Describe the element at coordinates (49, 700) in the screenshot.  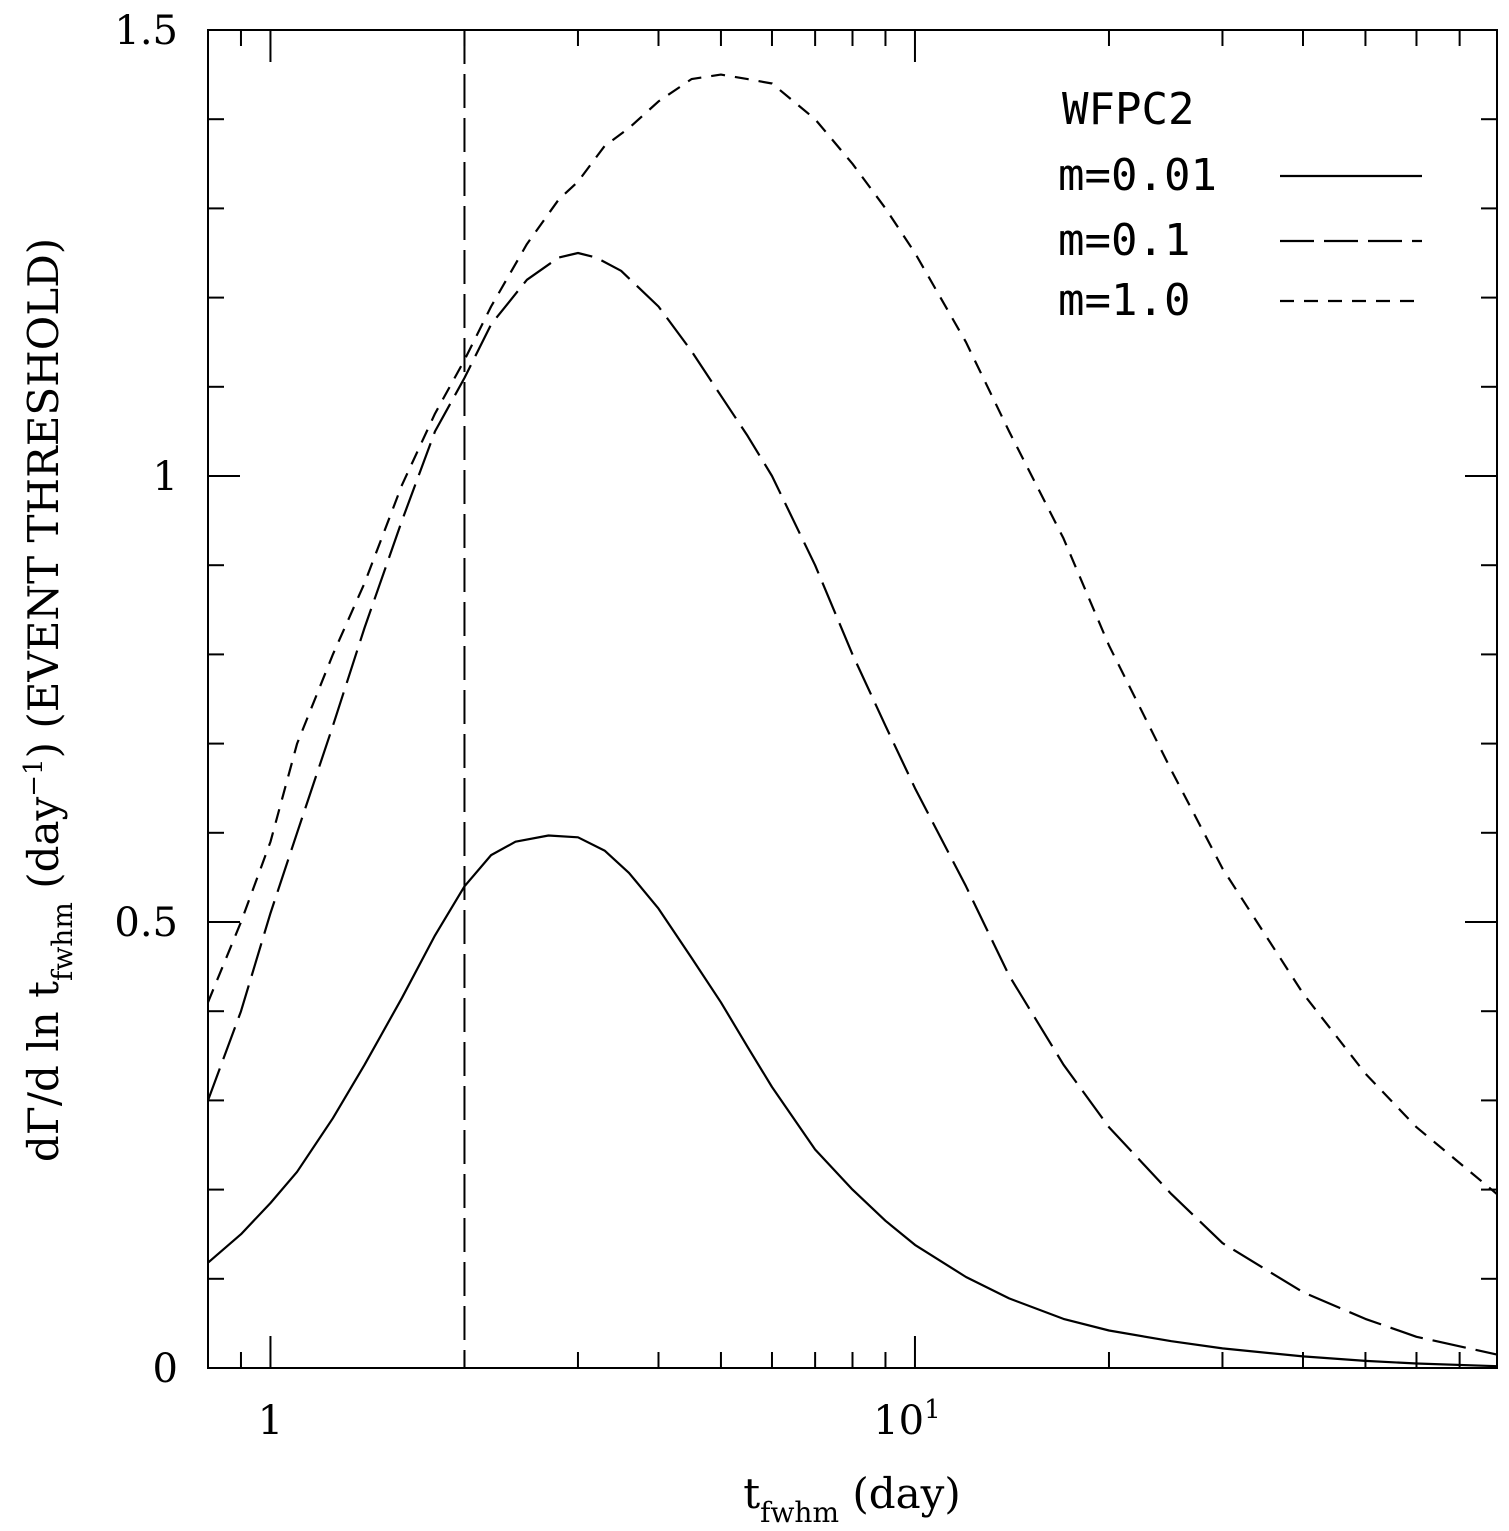
I see `y-axis-label: dΓ/d ln tfwhm (day−1) (EVENT THRESHOLD)` at that location.